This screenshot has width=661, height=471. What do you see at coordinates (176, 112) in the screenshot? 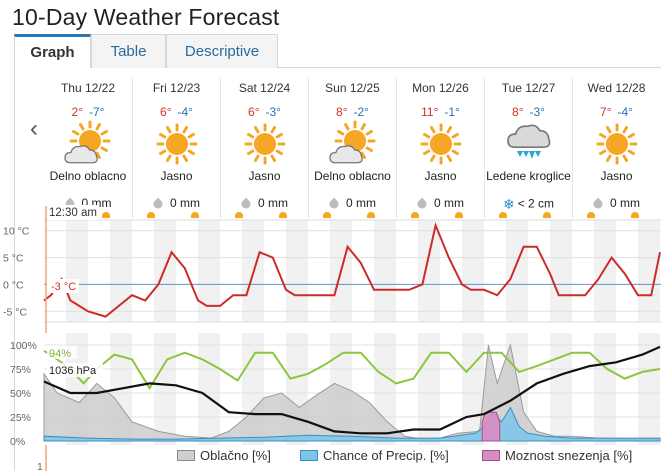
I see `day-temps: 6° -4°` at bounding box center [176, 112].